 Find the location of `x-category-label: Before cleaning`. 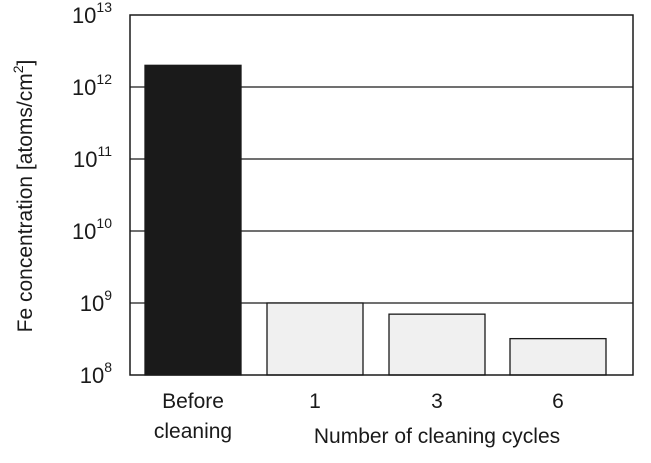

x-category-label: Before cleaning is located at coordinates (193, 416).